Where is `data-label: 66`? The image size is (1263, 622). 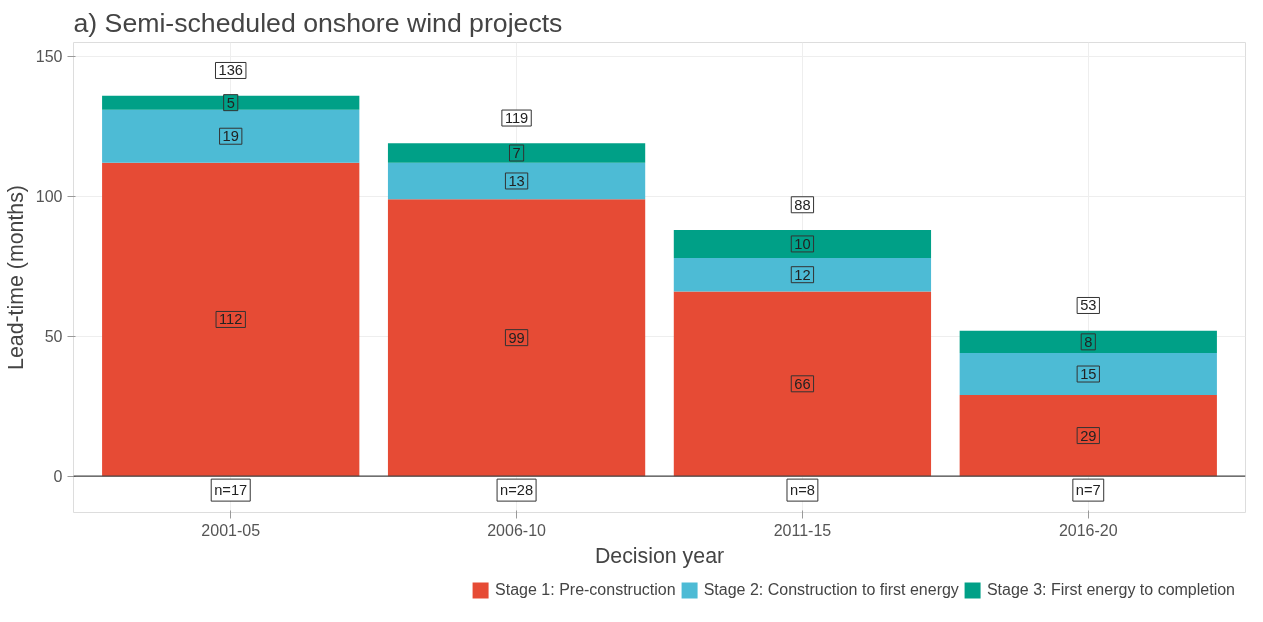
data-label: 66 is located at coordinates (802, 383).